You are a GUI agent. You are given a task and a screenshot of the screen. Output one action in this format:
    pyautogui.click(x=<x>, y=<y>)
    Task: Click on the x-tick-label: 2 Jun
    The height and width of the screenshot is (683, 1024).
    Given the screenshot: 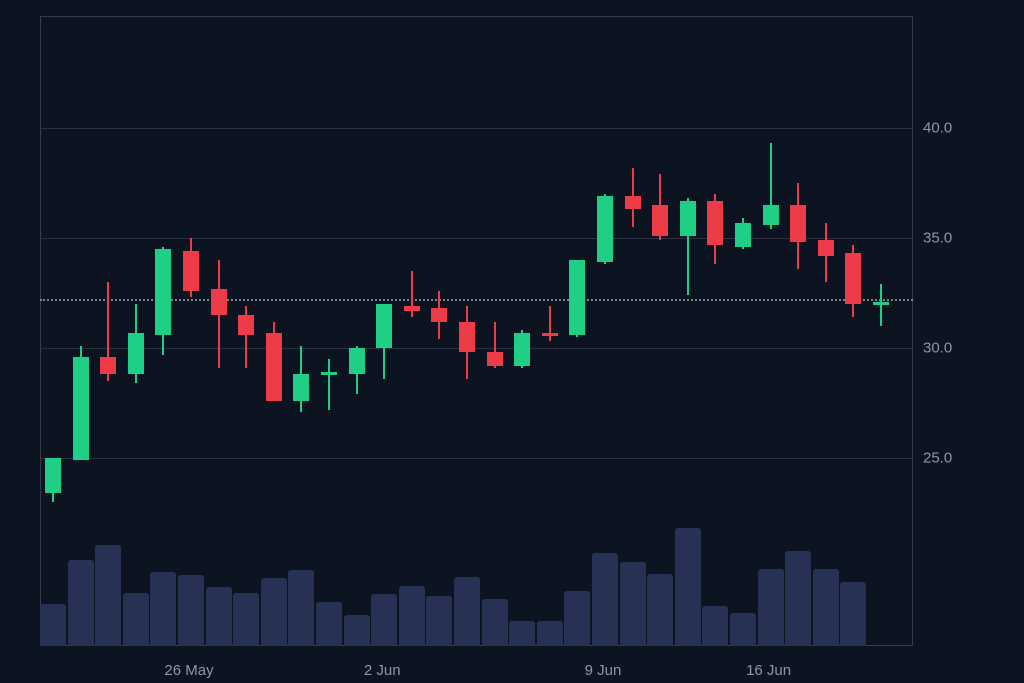 What is the action you would take?
    pyautogui.click(x=382, y=670)
    